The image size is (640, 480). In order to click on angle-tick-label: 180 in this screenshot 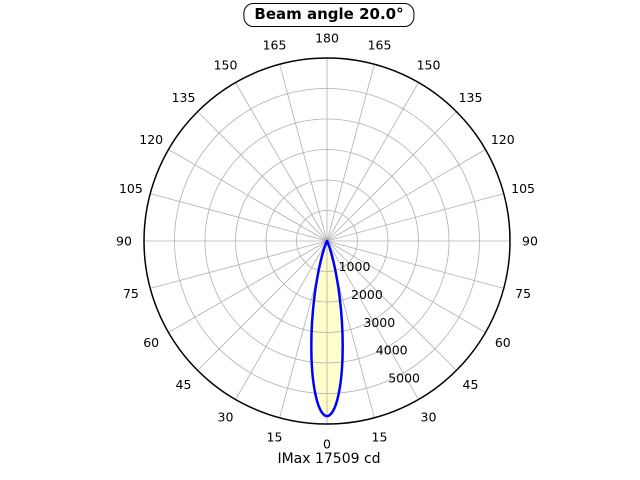, I will do `click(327, 38)`.